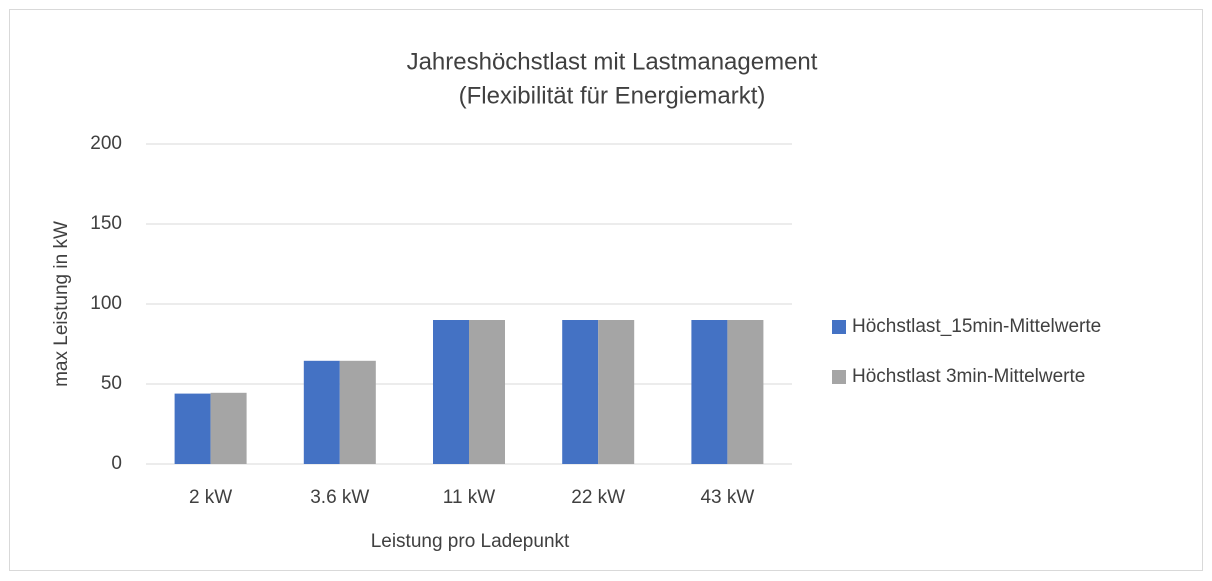 This screenshot has height=581, width=1212. What do you see at coordinates (976, 326) in the screenshot?
I see `legend-label: Höchstlast_15min-Mittelwerte` at bounding box center [976, 326].